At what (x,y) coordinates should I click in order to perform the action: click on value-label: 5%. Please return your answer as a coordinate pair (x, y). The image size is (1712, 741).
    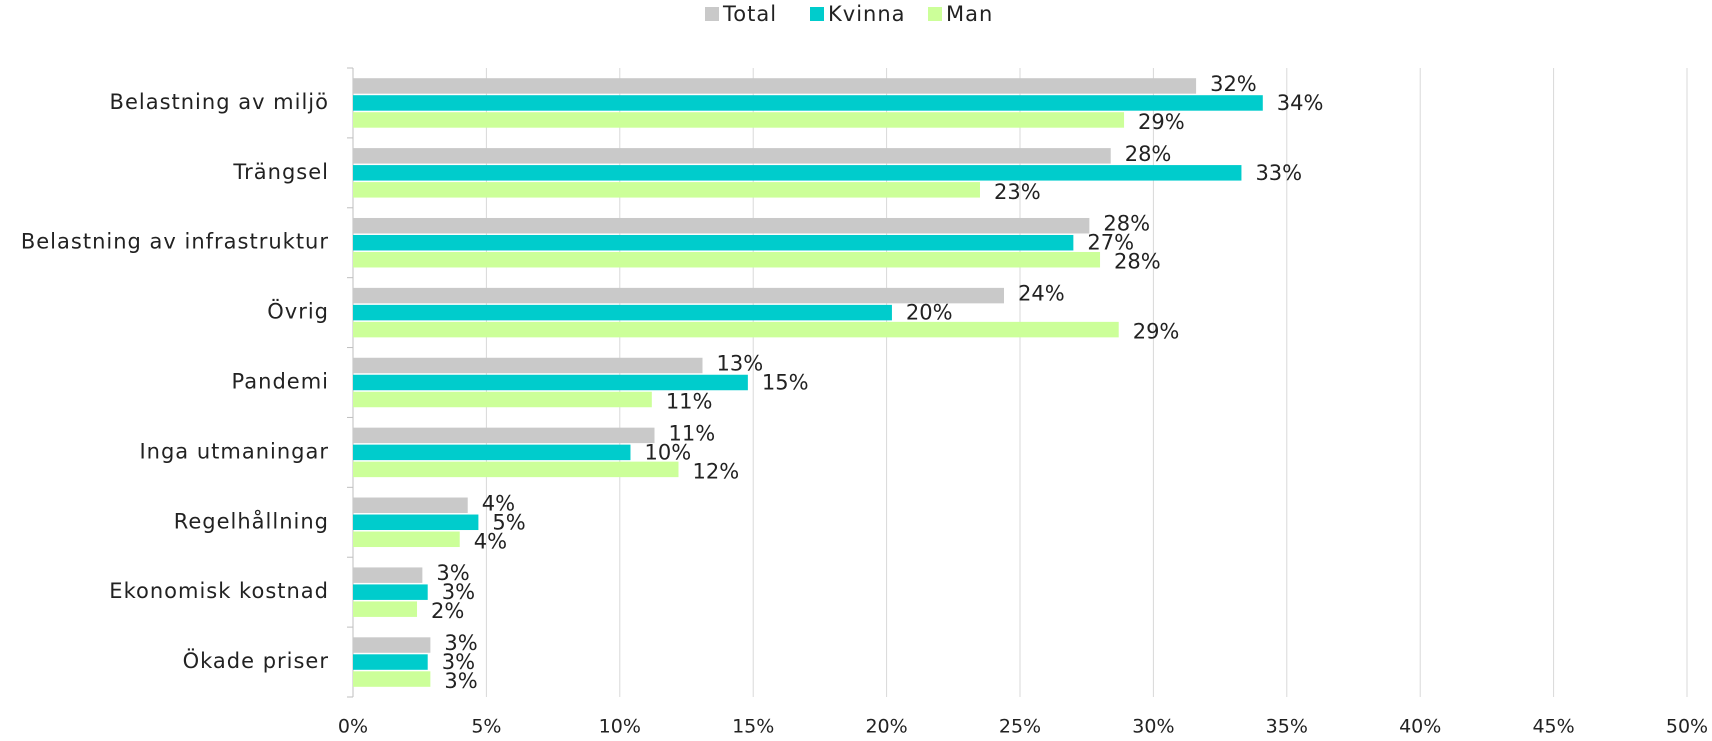
    Looking at the image, I should click on (508, 522).